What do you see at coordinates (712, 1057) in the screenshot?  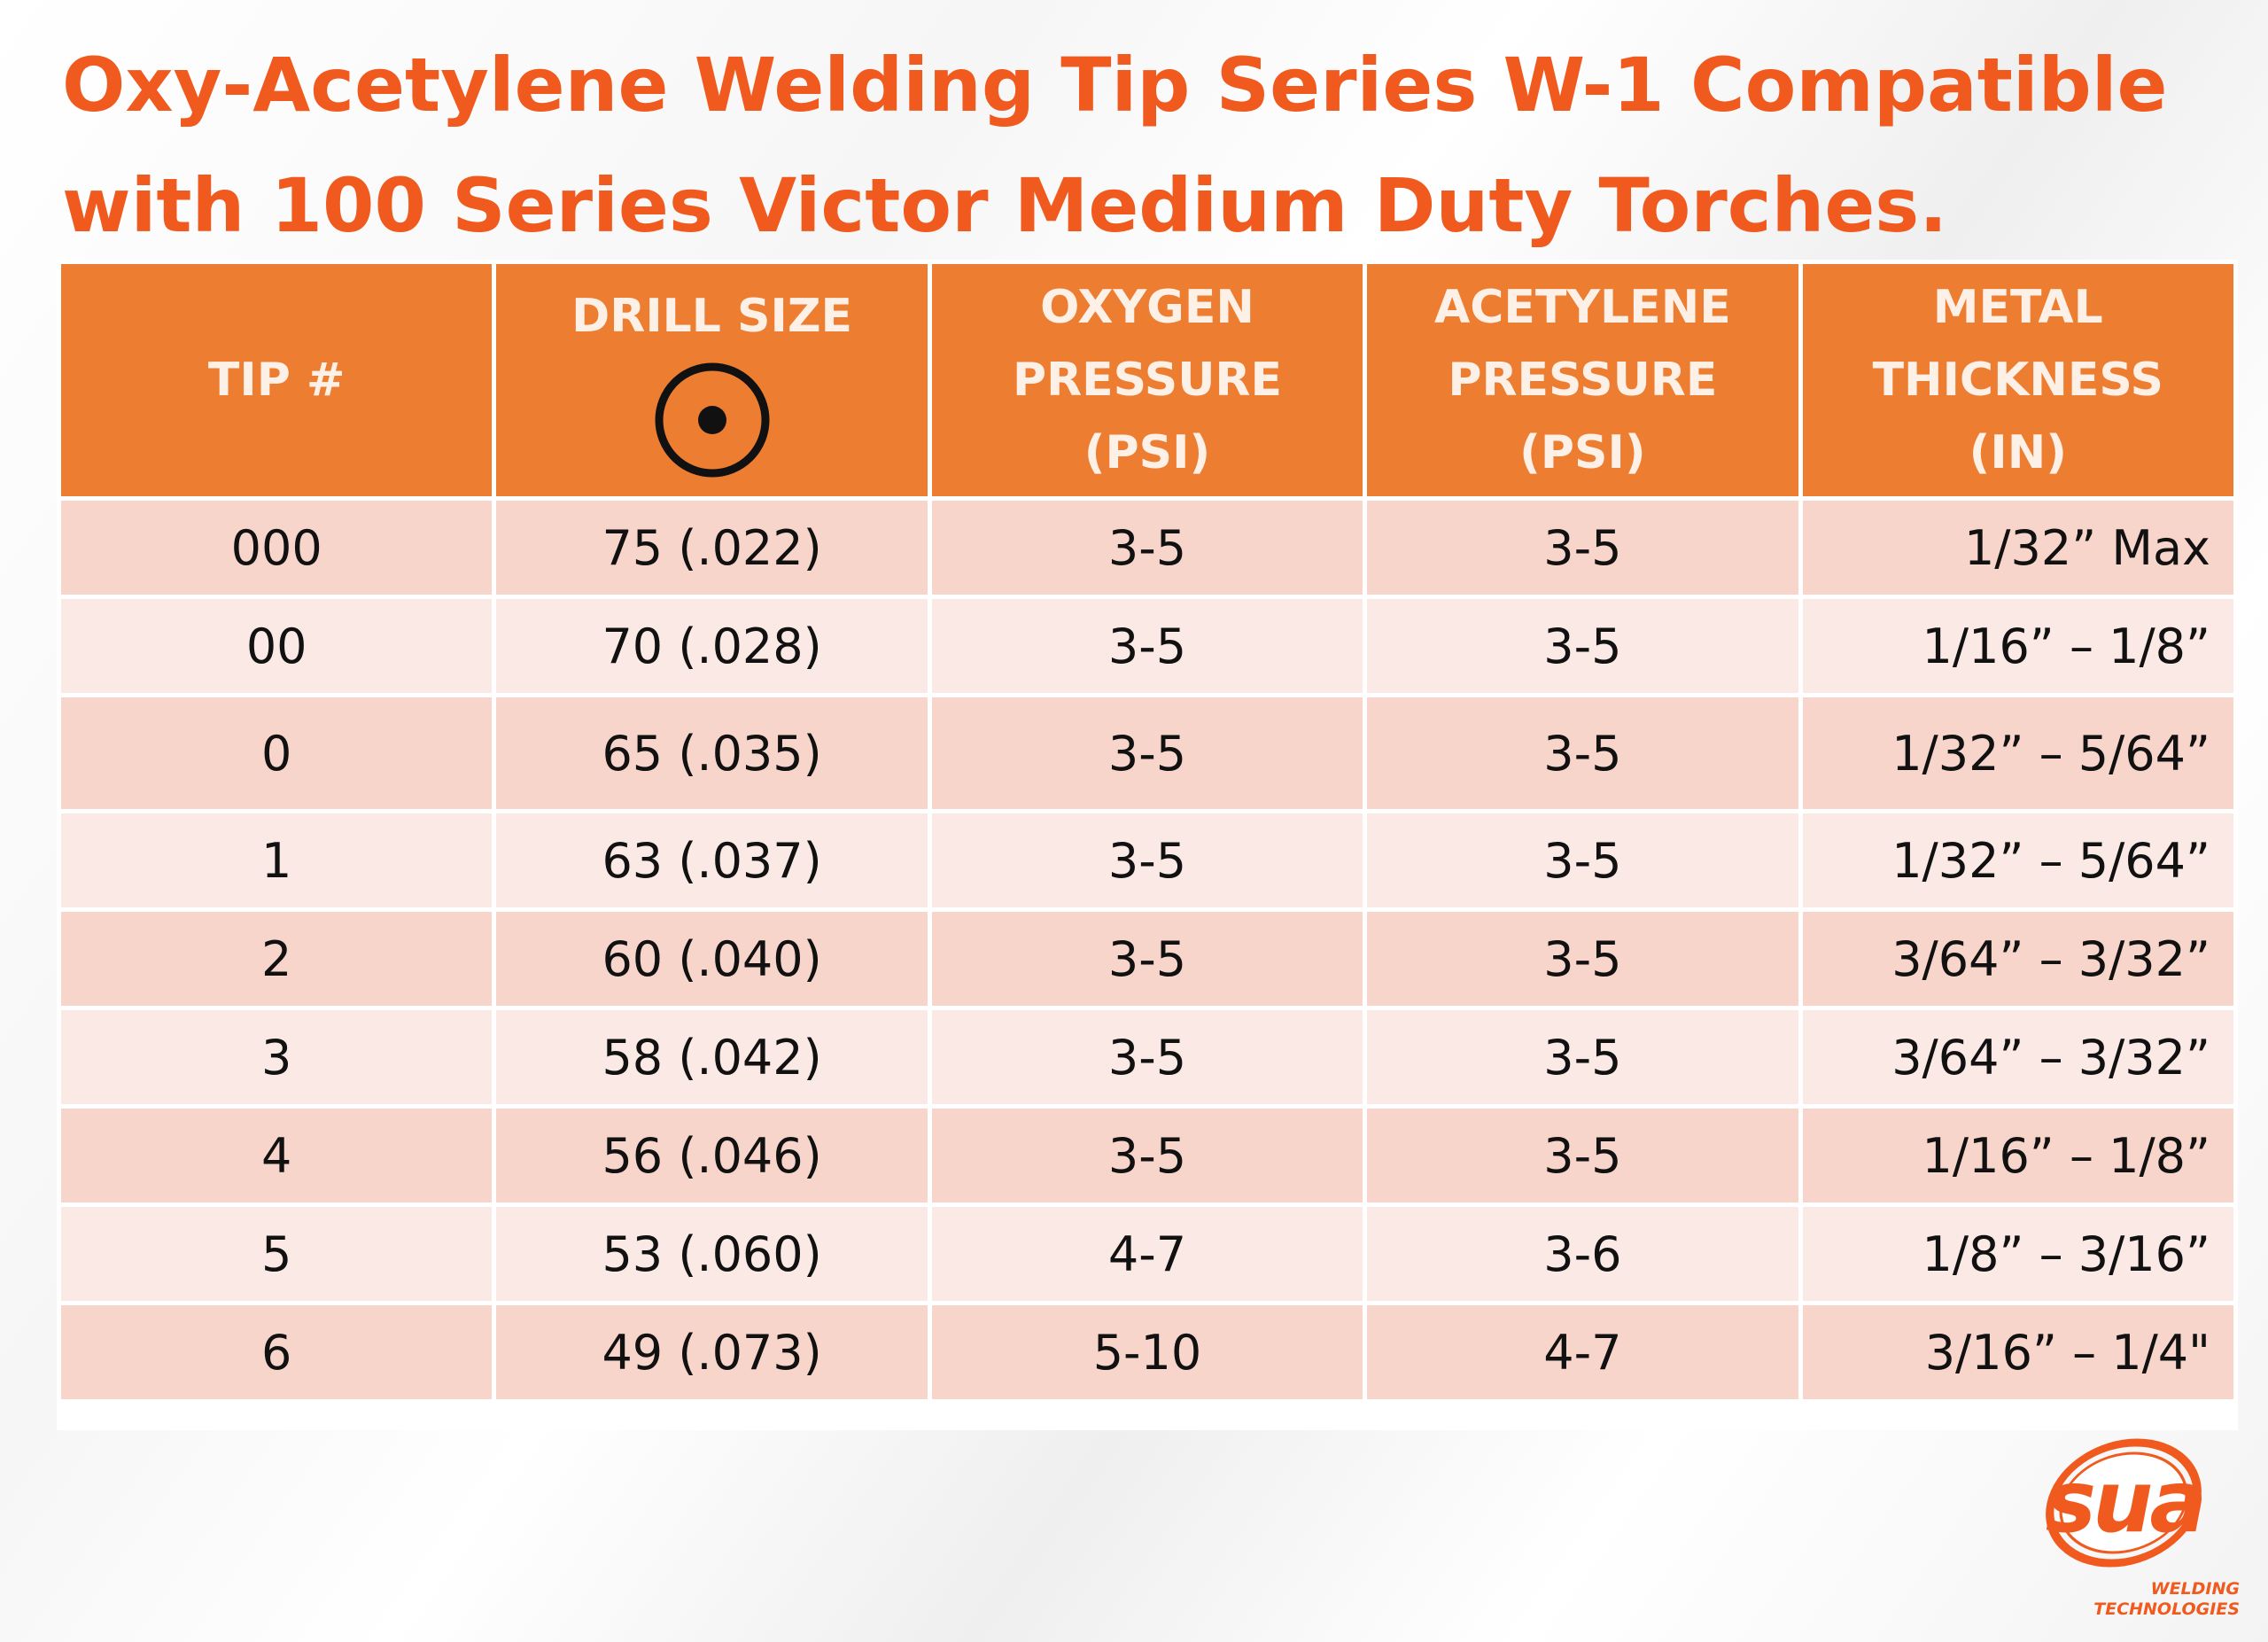 I see `cell-drill-size: 58 (.042)` at bounding box center [712, 1057].